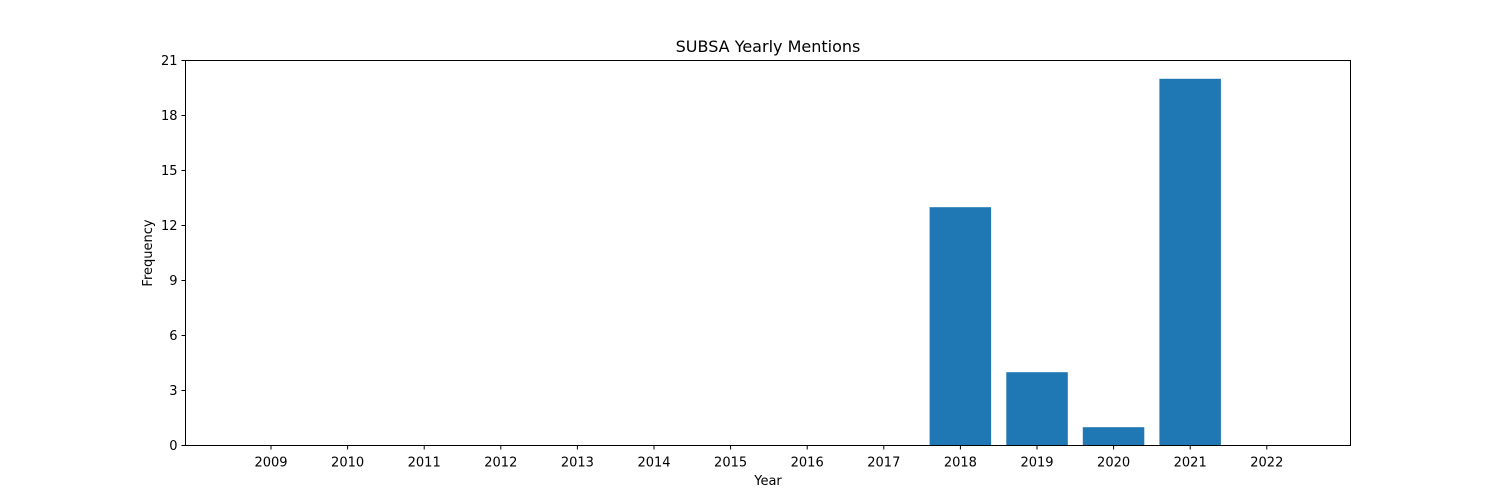 This screenshot has height=500, width=1500. Describe the element at coordinates (169, 171) in the screenshot. I see `y-tick-label: 15` at that location.